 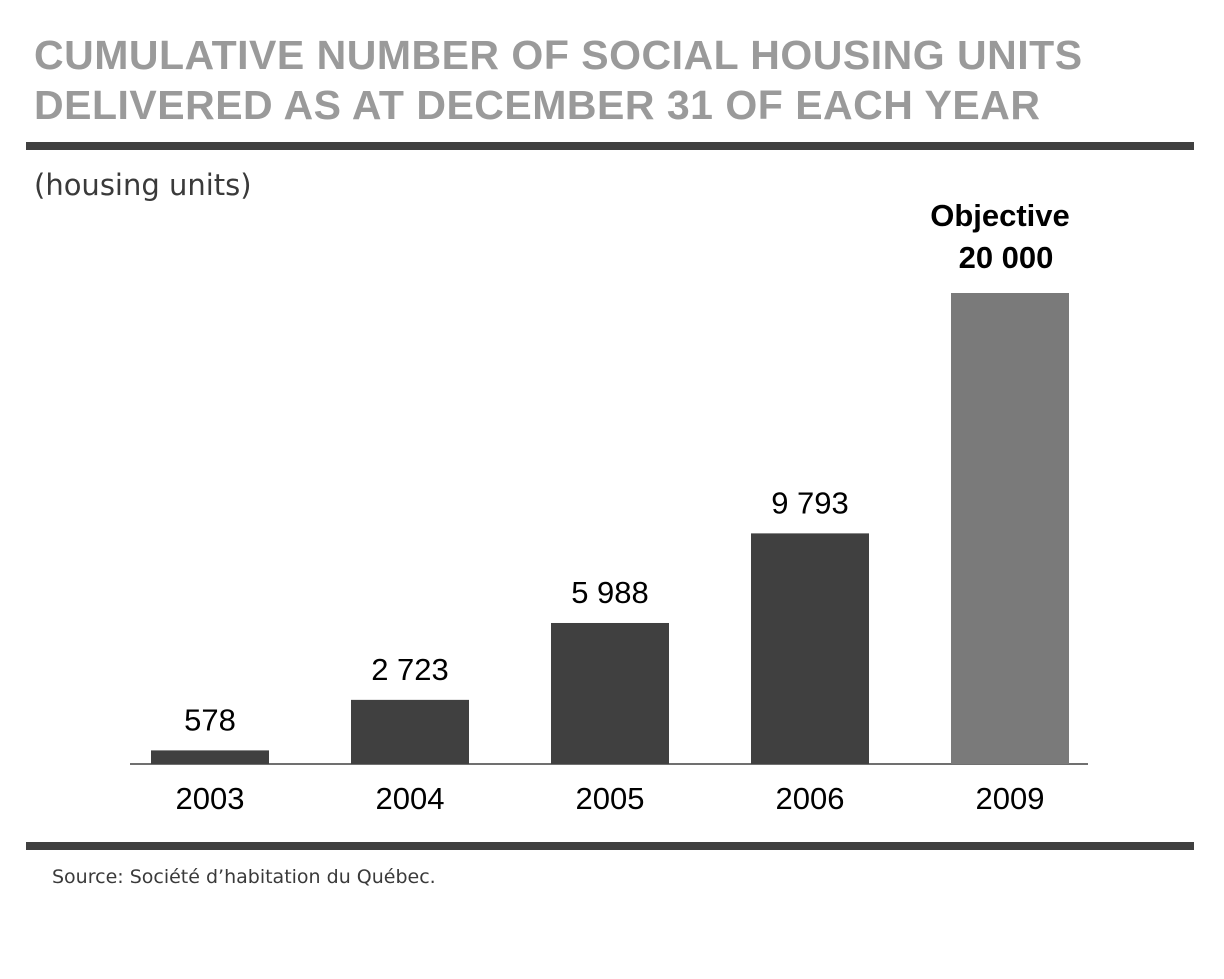 What do you see at coordinates (810, 648) in the screenshot?
I see `bar-2006` at bounding box center [810, 648].